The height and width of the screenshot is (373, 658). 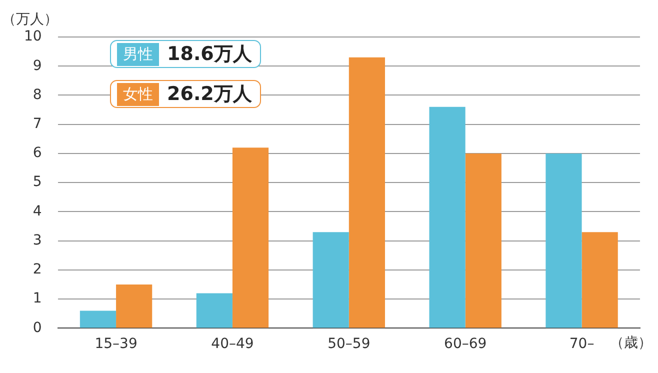 I want to click on annotation: 18.6万人, so click(x=209, y=54).